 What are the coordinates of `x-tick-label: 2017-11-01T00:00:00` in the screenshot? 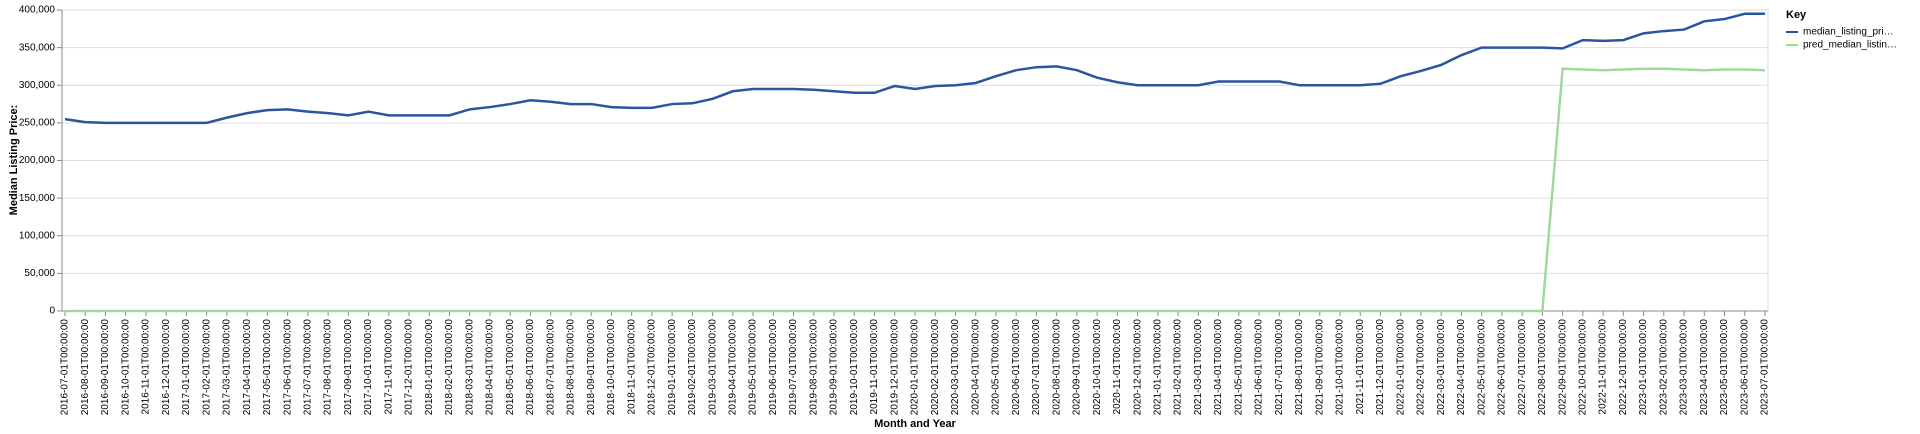 It's located at (388, 367).